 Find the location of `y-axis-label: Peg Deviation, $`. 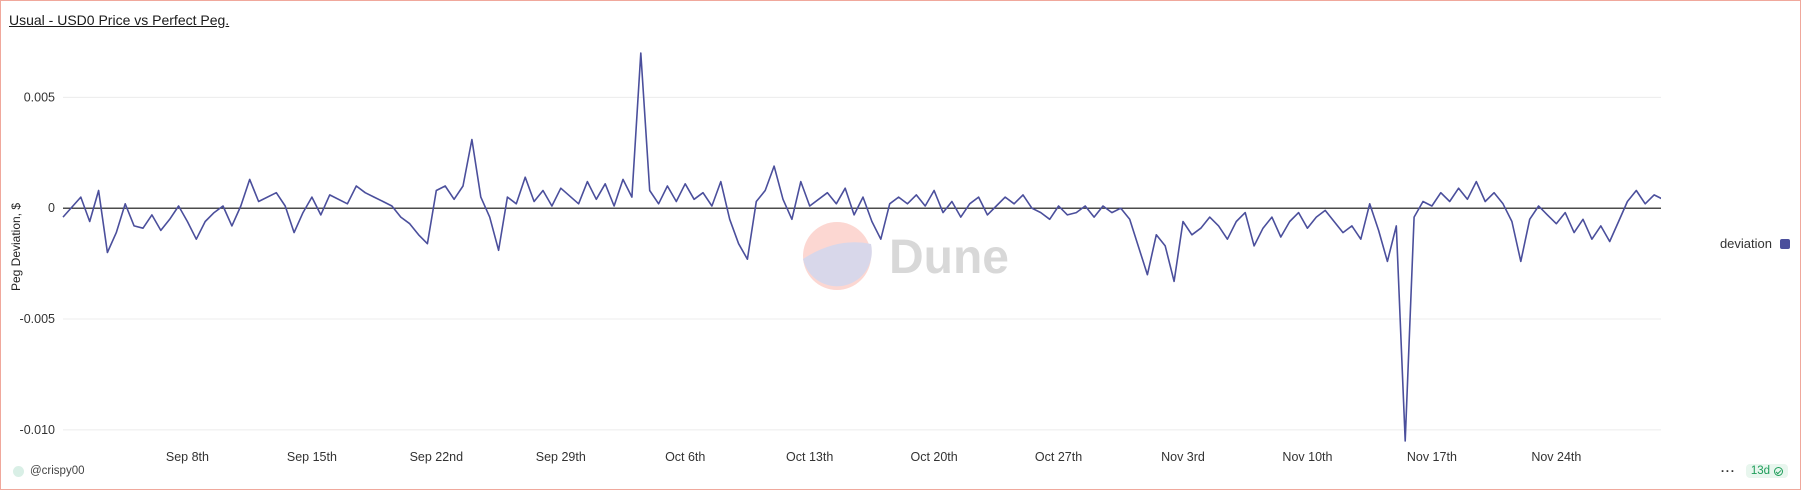

y-axis-label: Peg Deviation, $ is located at coordinates (16, 247).